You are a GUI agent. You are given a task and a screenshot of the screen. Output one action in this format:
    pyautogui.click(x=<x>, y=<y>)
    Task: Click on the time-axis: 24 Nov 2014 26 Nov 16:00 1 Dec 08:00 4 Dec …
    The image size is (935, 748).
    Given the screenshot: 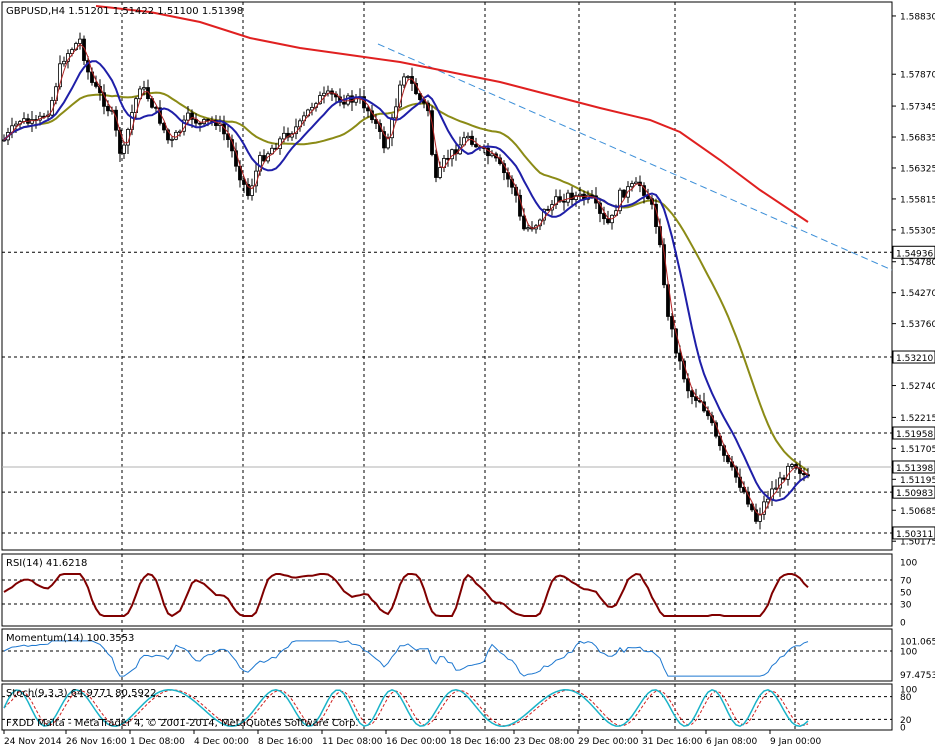 What is the action you would take?
    pyautogui.click(x=412, y=738)
    